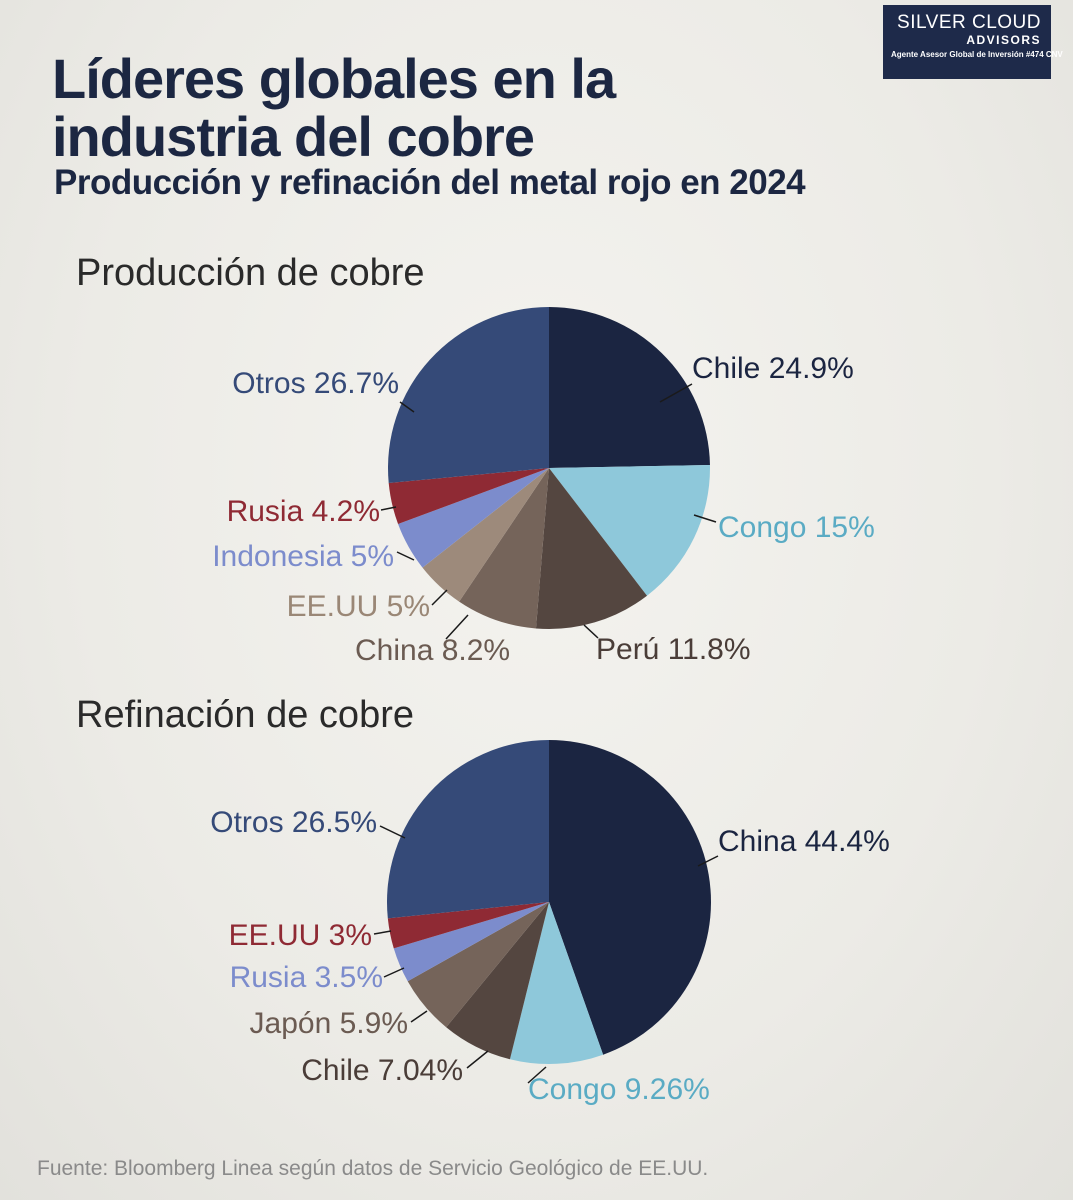  I want to click on slice-label: China 44.4%, so click(804, 841).